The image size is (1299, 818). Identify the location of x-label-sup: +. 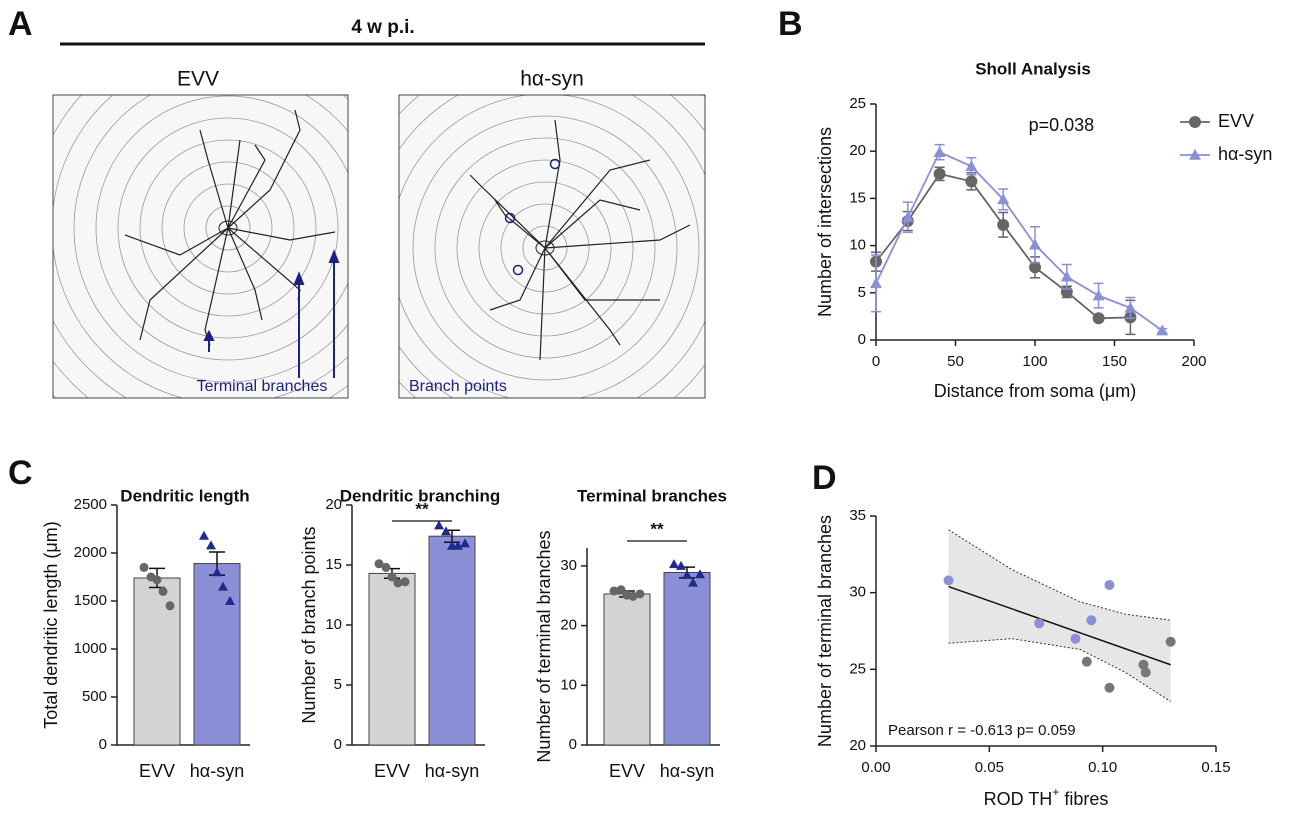
(1055, 792).